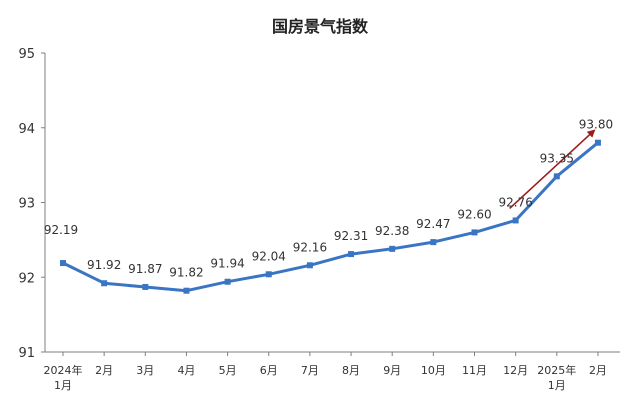  Describe the element at coordinates (596, 125) in the screenshot. I see `data-label: 93.80` at that location.